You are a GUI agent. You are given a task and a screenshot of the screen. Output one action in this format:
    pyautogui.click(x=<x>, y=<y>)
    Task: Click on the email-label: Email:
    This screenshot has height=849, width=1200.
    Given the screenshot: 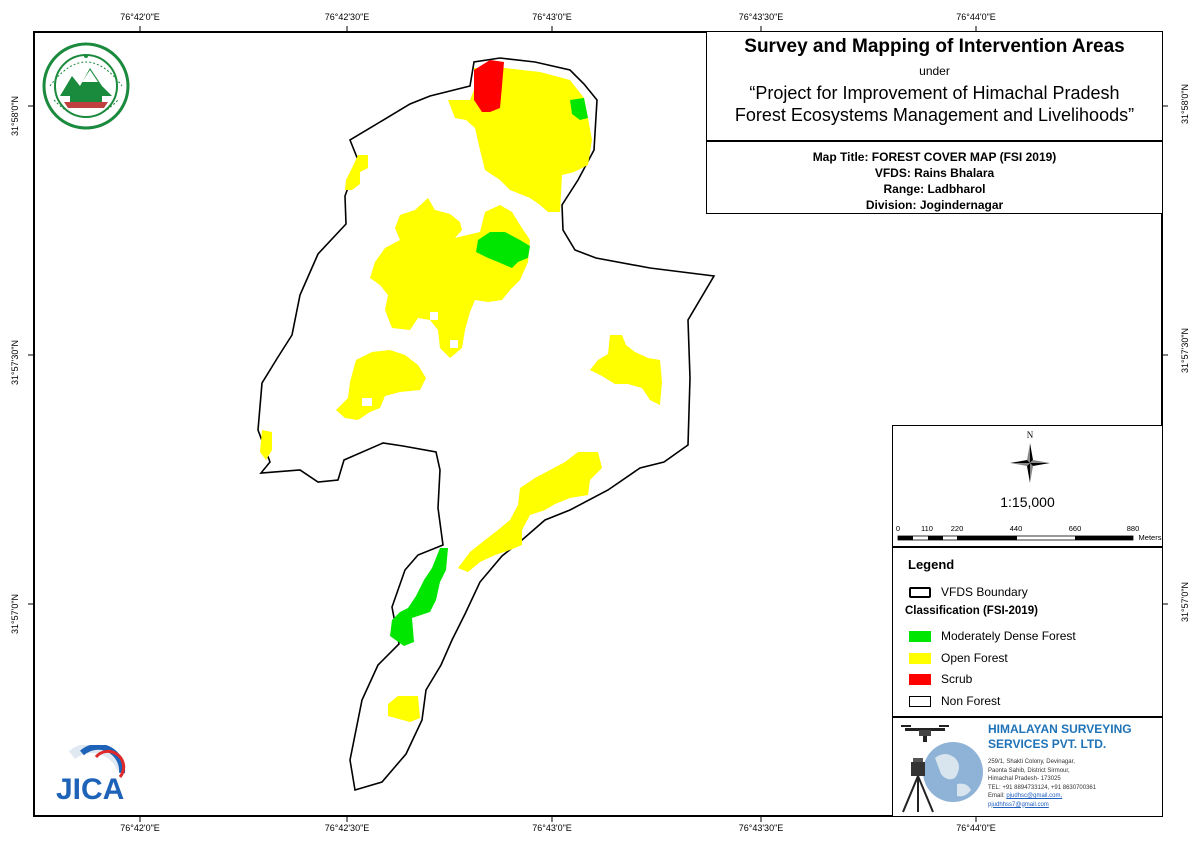 What is the action you would take?
    pyautogui.click(x=996, y=796)
    